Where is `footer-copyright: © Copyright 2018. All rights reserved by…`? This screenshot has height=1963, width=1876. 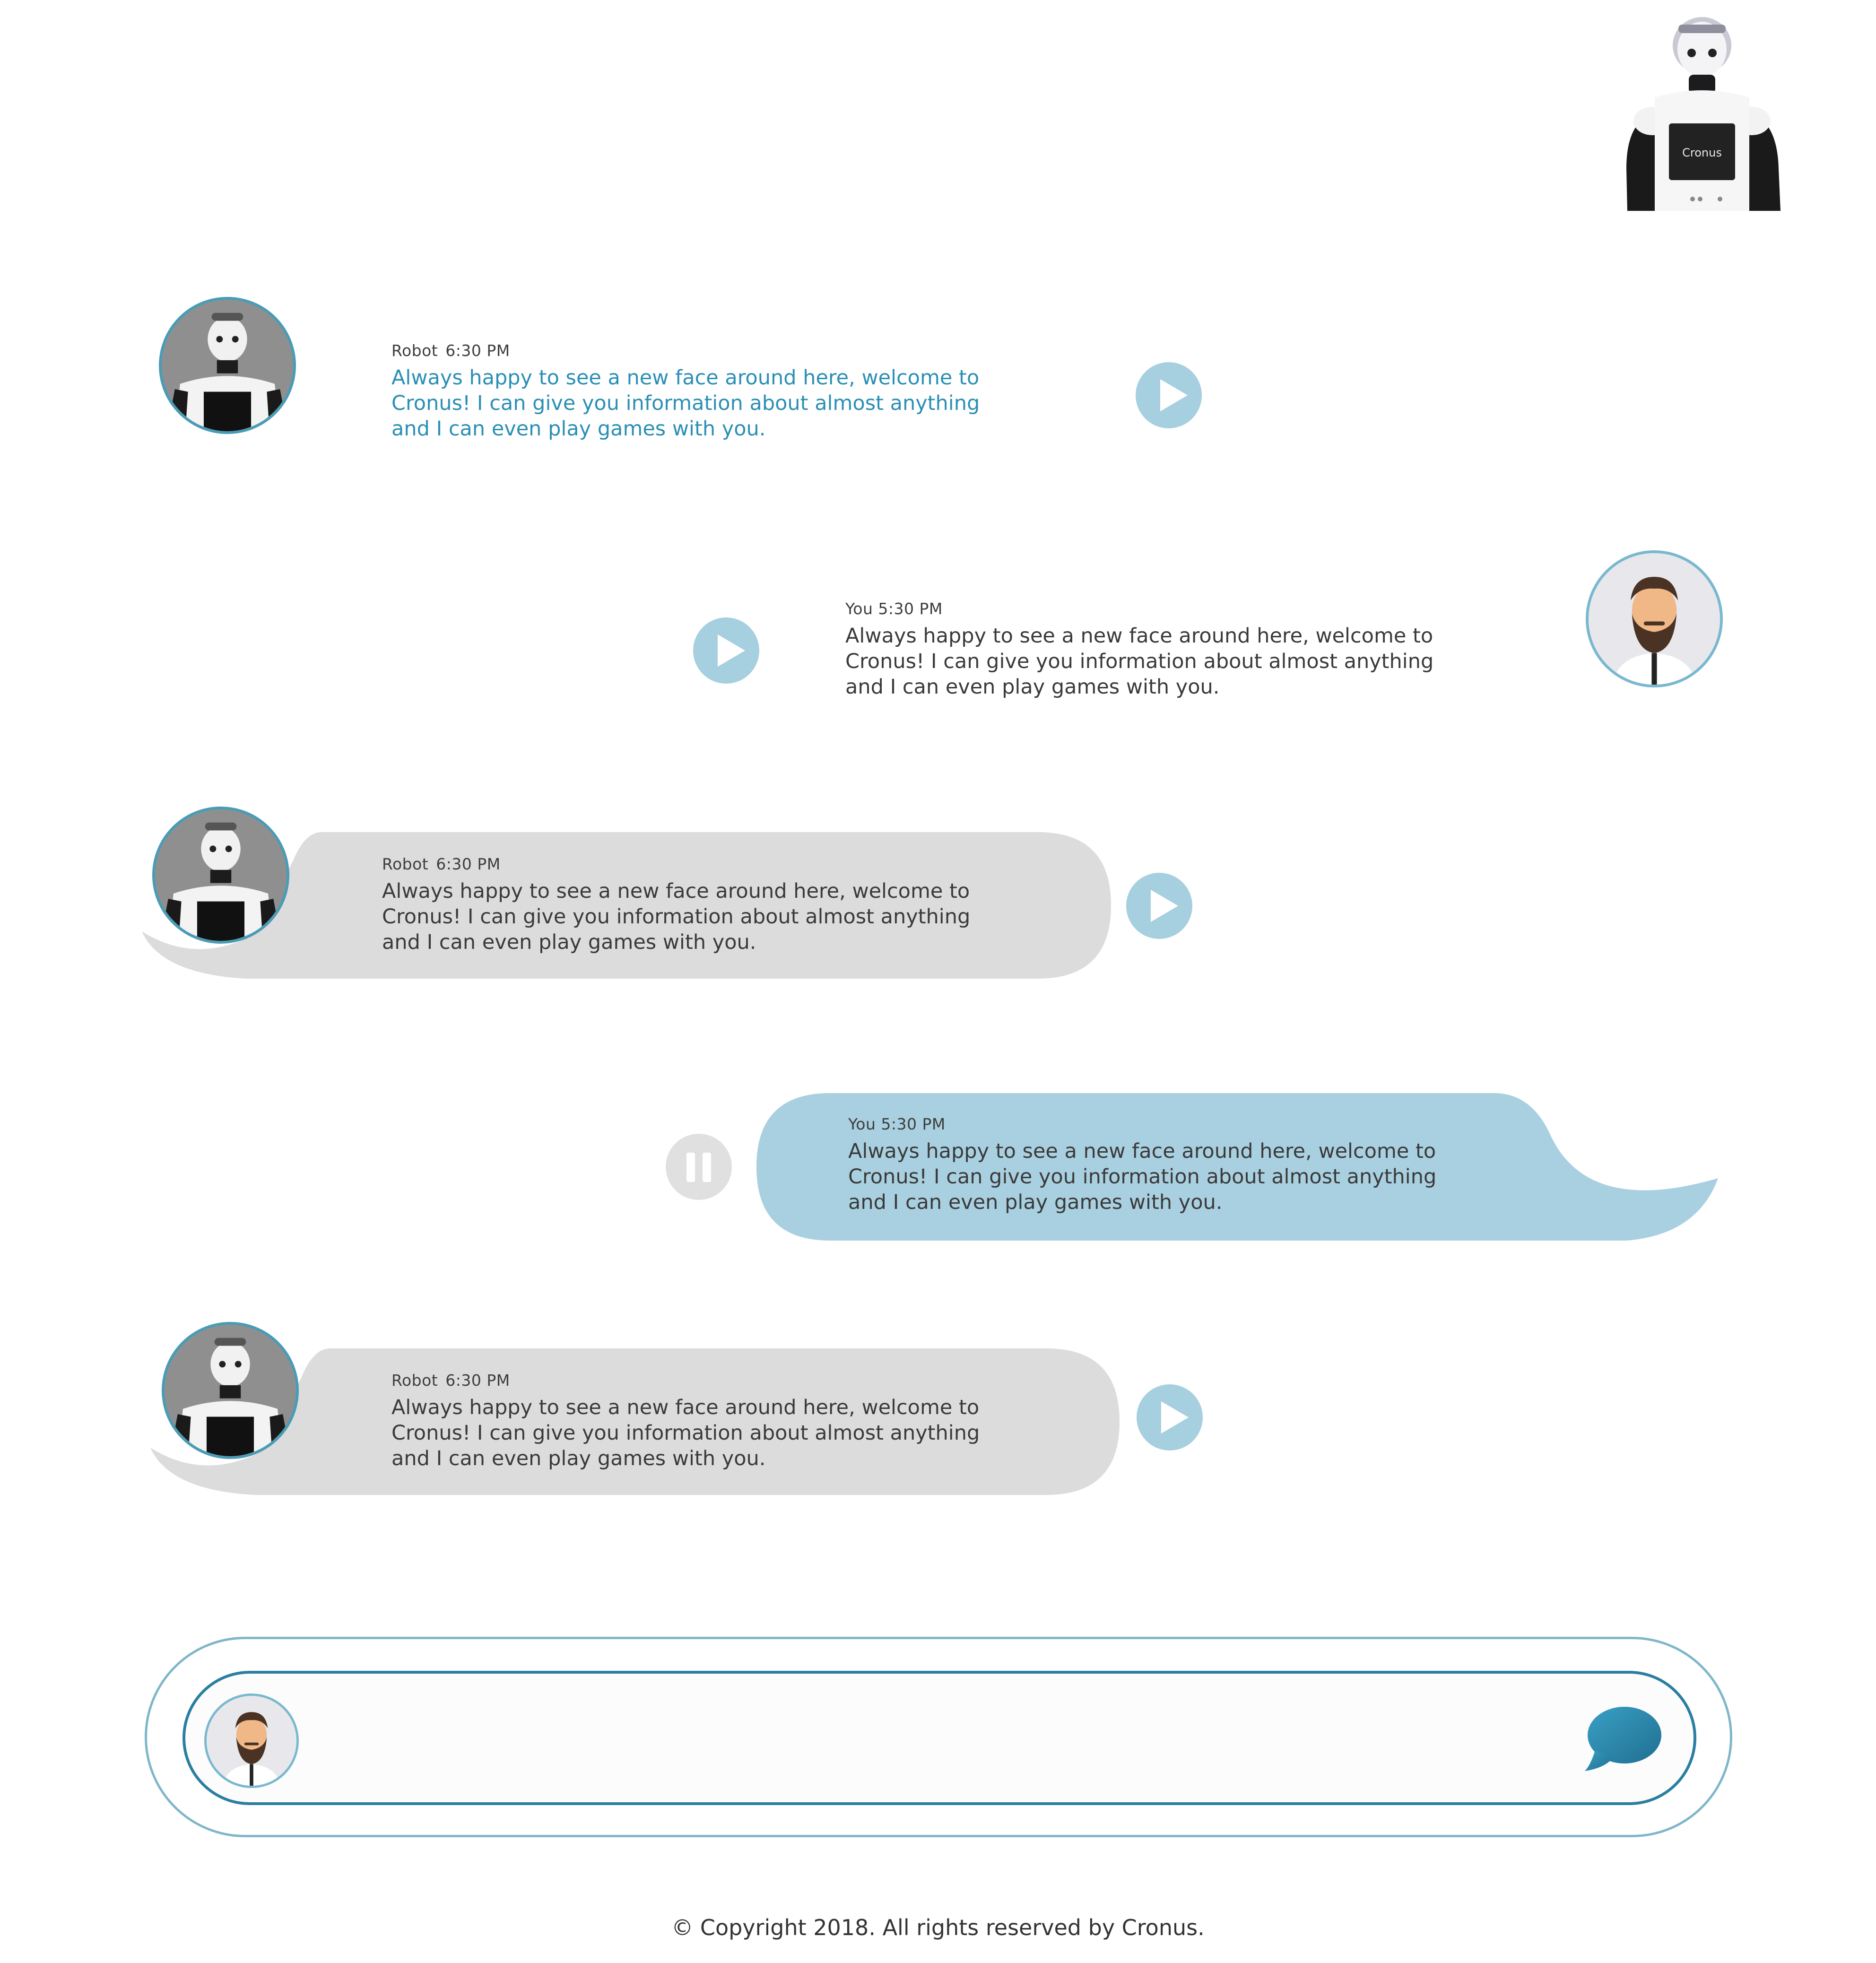
footer-copyright: © Copyright 2018. All rights reserved by… is located at coordinates (938, 1928).